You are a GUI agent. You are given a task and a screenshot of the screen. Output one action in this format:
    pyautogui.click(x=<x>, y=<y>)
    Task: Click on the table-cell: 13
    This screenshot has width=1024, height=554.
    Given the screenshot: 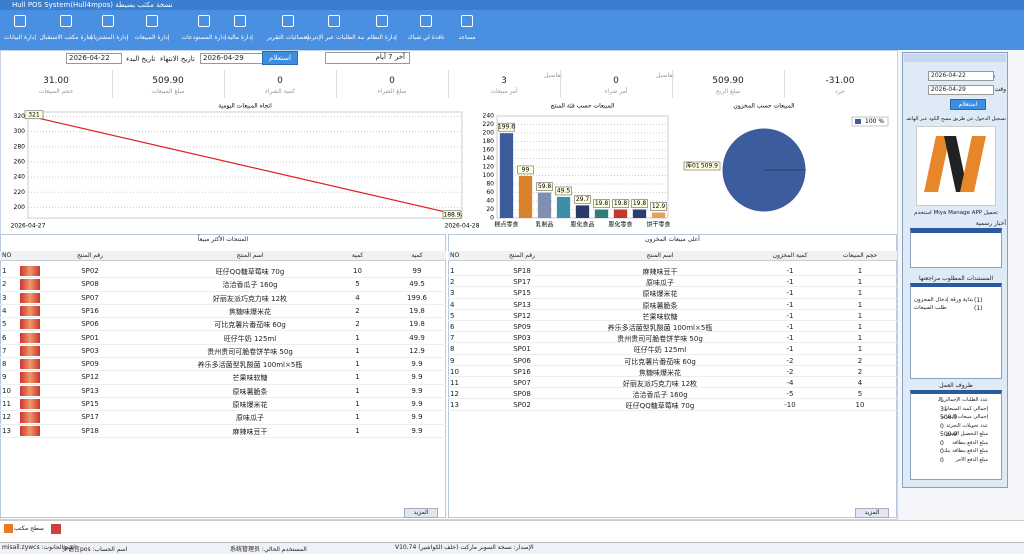 What is the action you would take?
    pyautogui.click(x=6, y=430)
    